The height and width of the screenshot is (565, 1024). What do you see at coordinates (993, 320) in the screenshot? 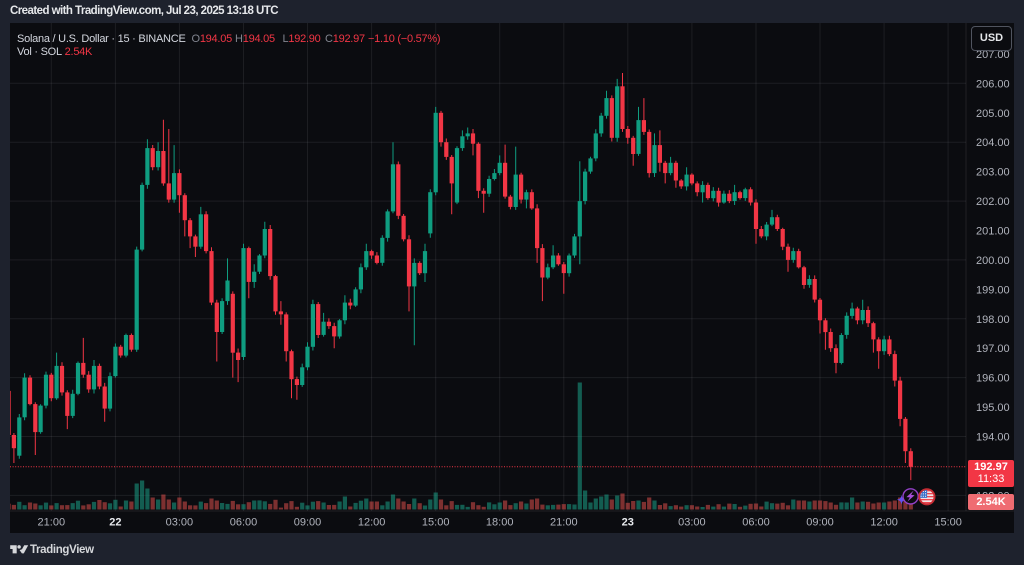
I see `svg-text: 198.00` at bounding box center [993, 320].